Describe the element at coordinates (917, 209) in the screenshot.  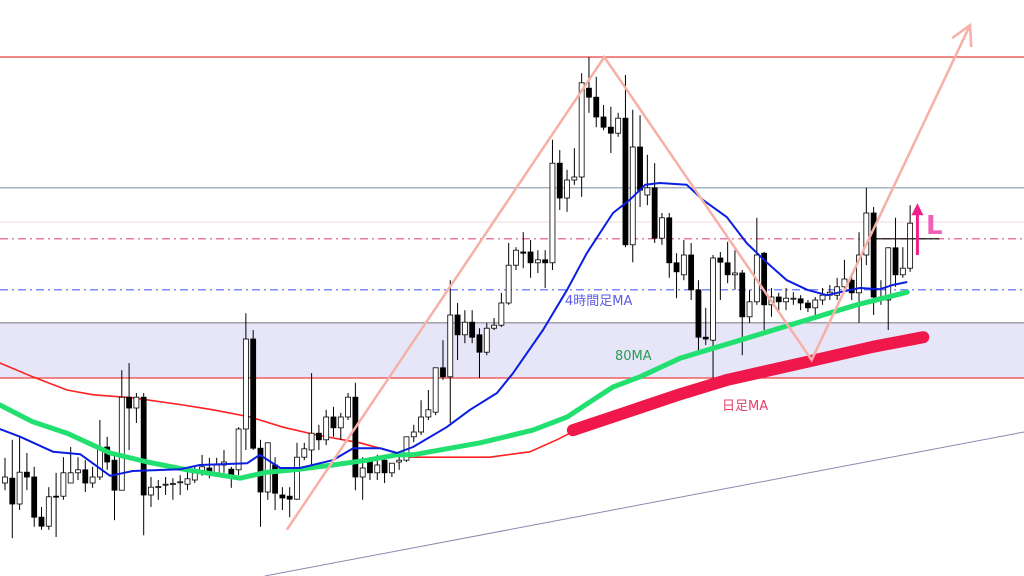
I see `arrow-up-icon` at that location.